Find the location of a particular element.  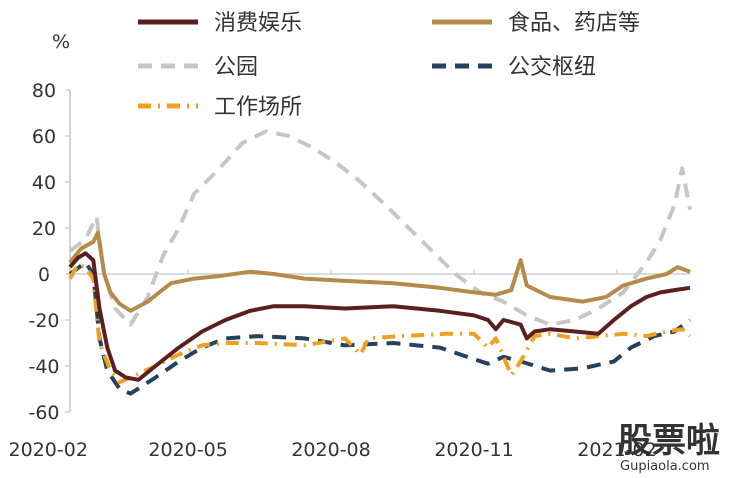

legend-label-2: 食品、药店等 is located at coordinates (574, 23).